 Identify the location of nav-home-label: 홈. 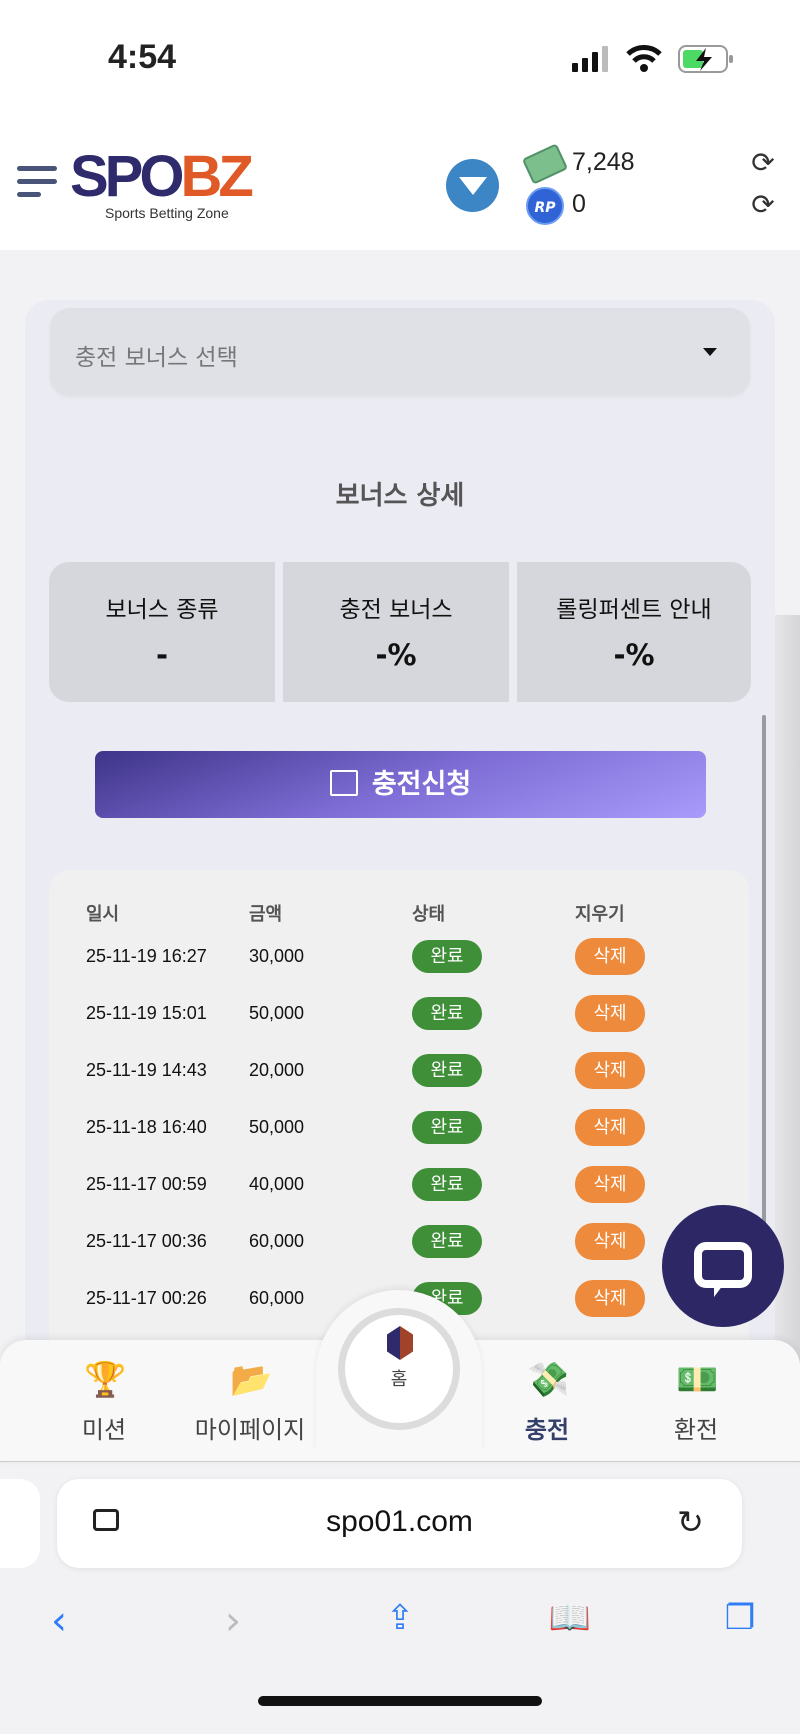
(399, 1379).